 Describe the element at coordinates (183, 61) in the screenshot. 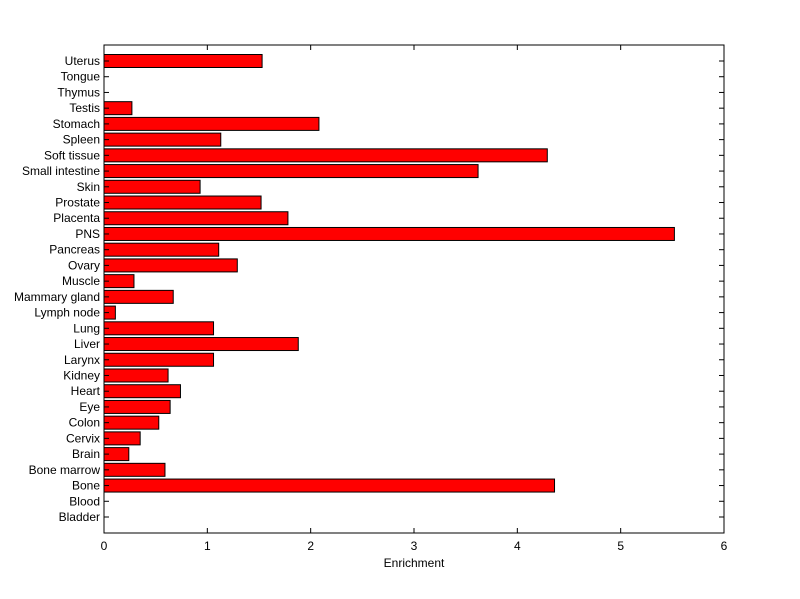

I see `bar-uterus` at that location.